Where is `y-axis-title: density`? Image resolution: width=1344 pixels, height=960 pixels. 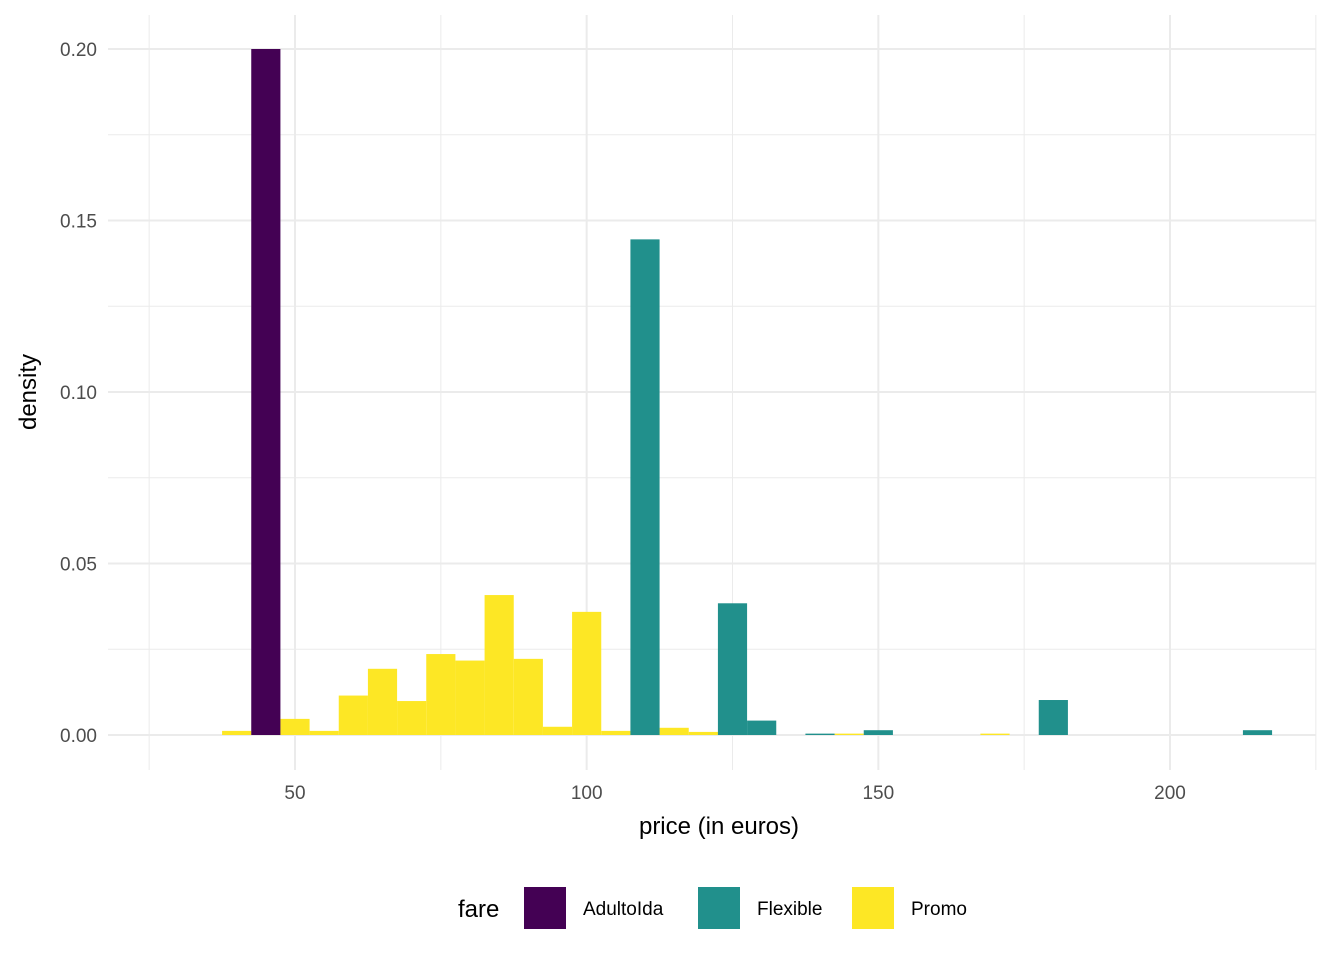
y-axis-title: density is located at coordinates (28, 392).